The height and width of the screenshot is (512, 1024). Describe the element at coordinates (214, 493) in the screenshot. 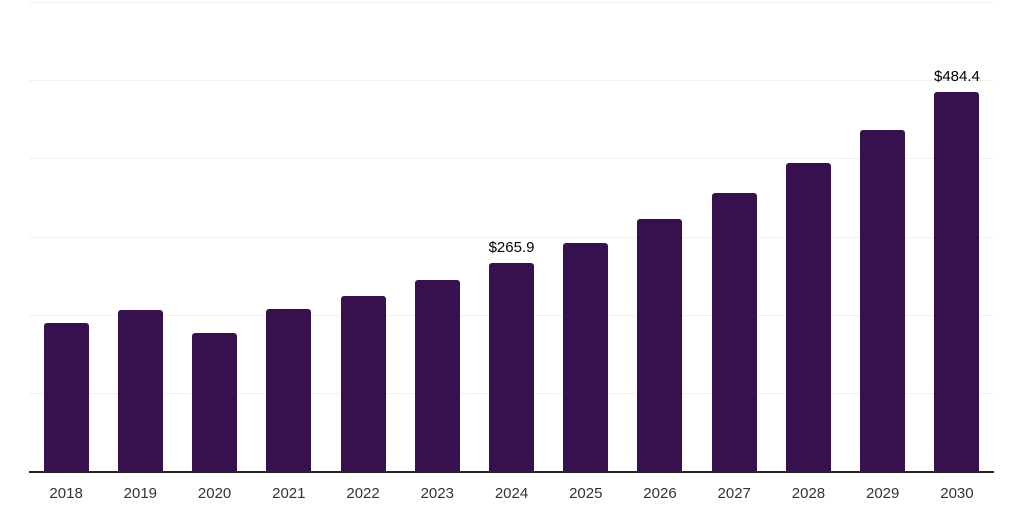

I see `x-tick-label-2020: 2020` at that location.